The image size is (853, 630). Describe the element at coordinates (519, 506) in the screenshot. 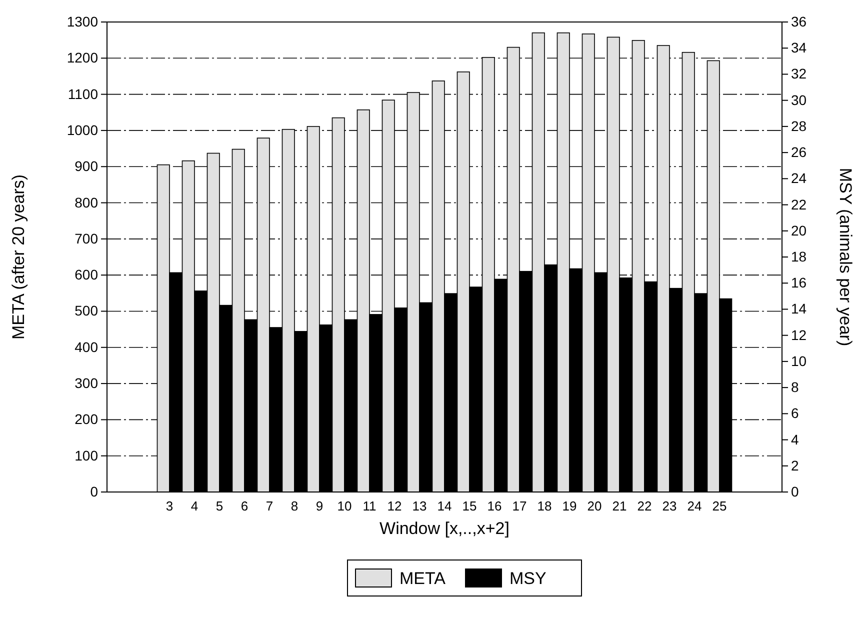

I see `x-tick-label: 17` at that location.